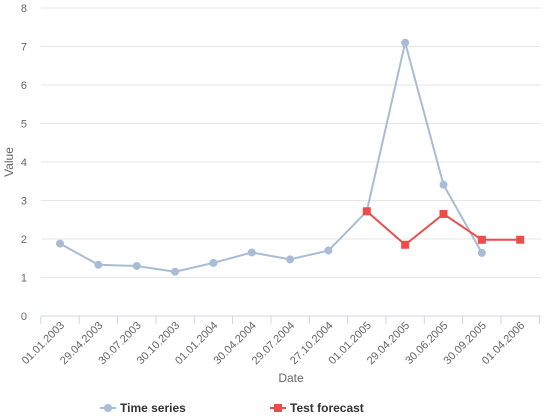  I want to click on y-tick-label: 4, so click(24, 163).